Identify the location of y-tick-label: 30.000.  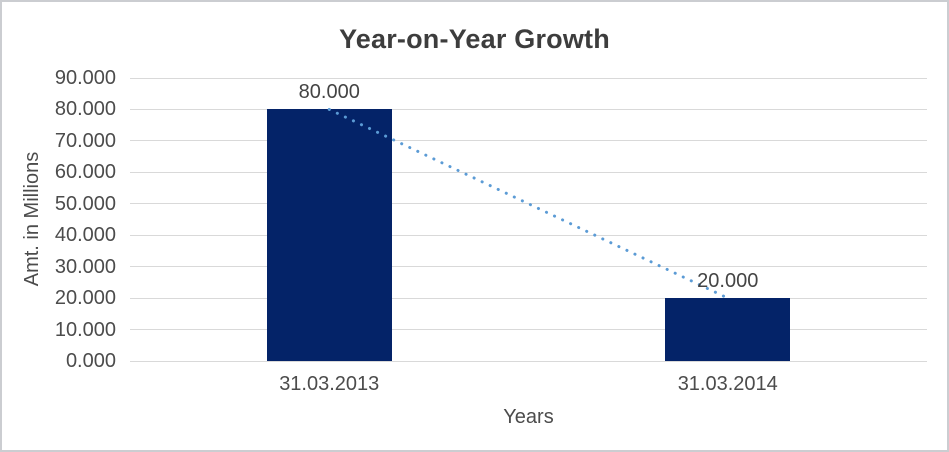
(85, 266).